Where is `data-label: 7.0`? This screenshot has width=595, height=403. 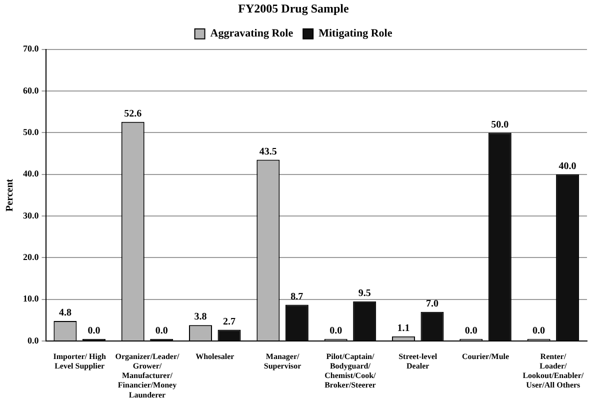 data-label: 7.0 is located at coordinates (432, 304).